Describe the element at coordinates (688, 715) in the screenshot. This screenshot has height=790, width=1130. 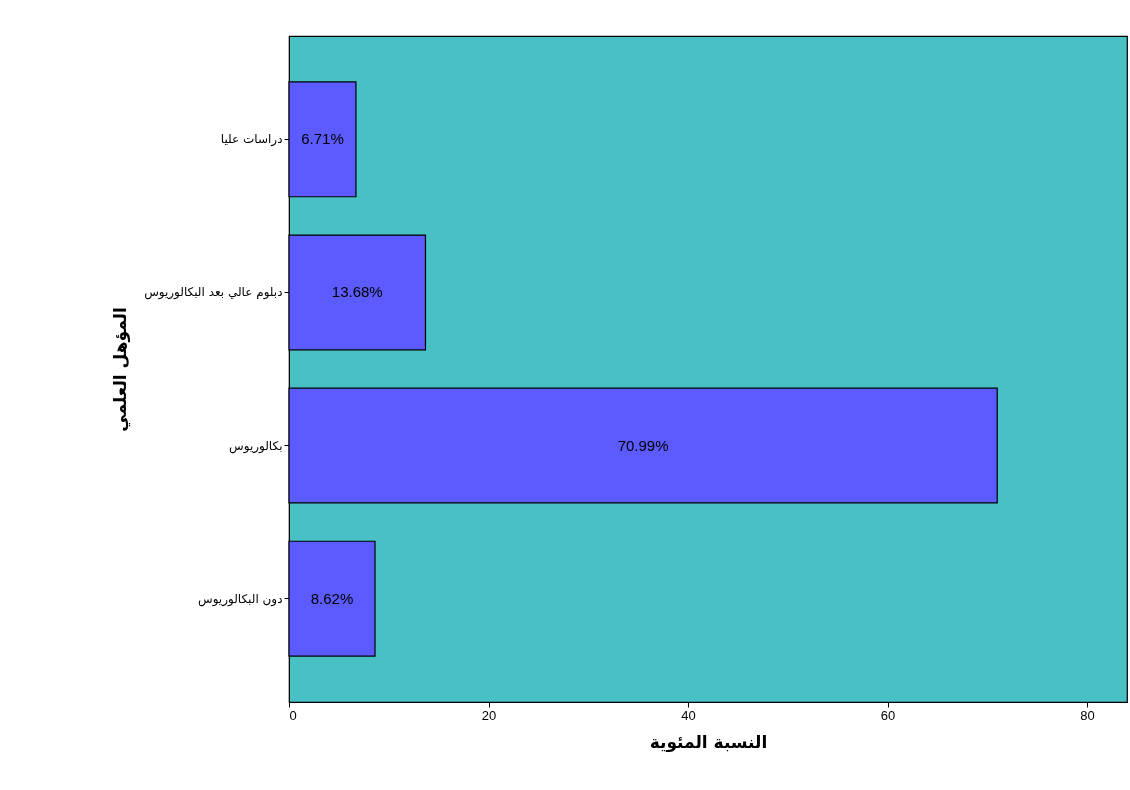
I see `x-tick-label: 40` at that location.